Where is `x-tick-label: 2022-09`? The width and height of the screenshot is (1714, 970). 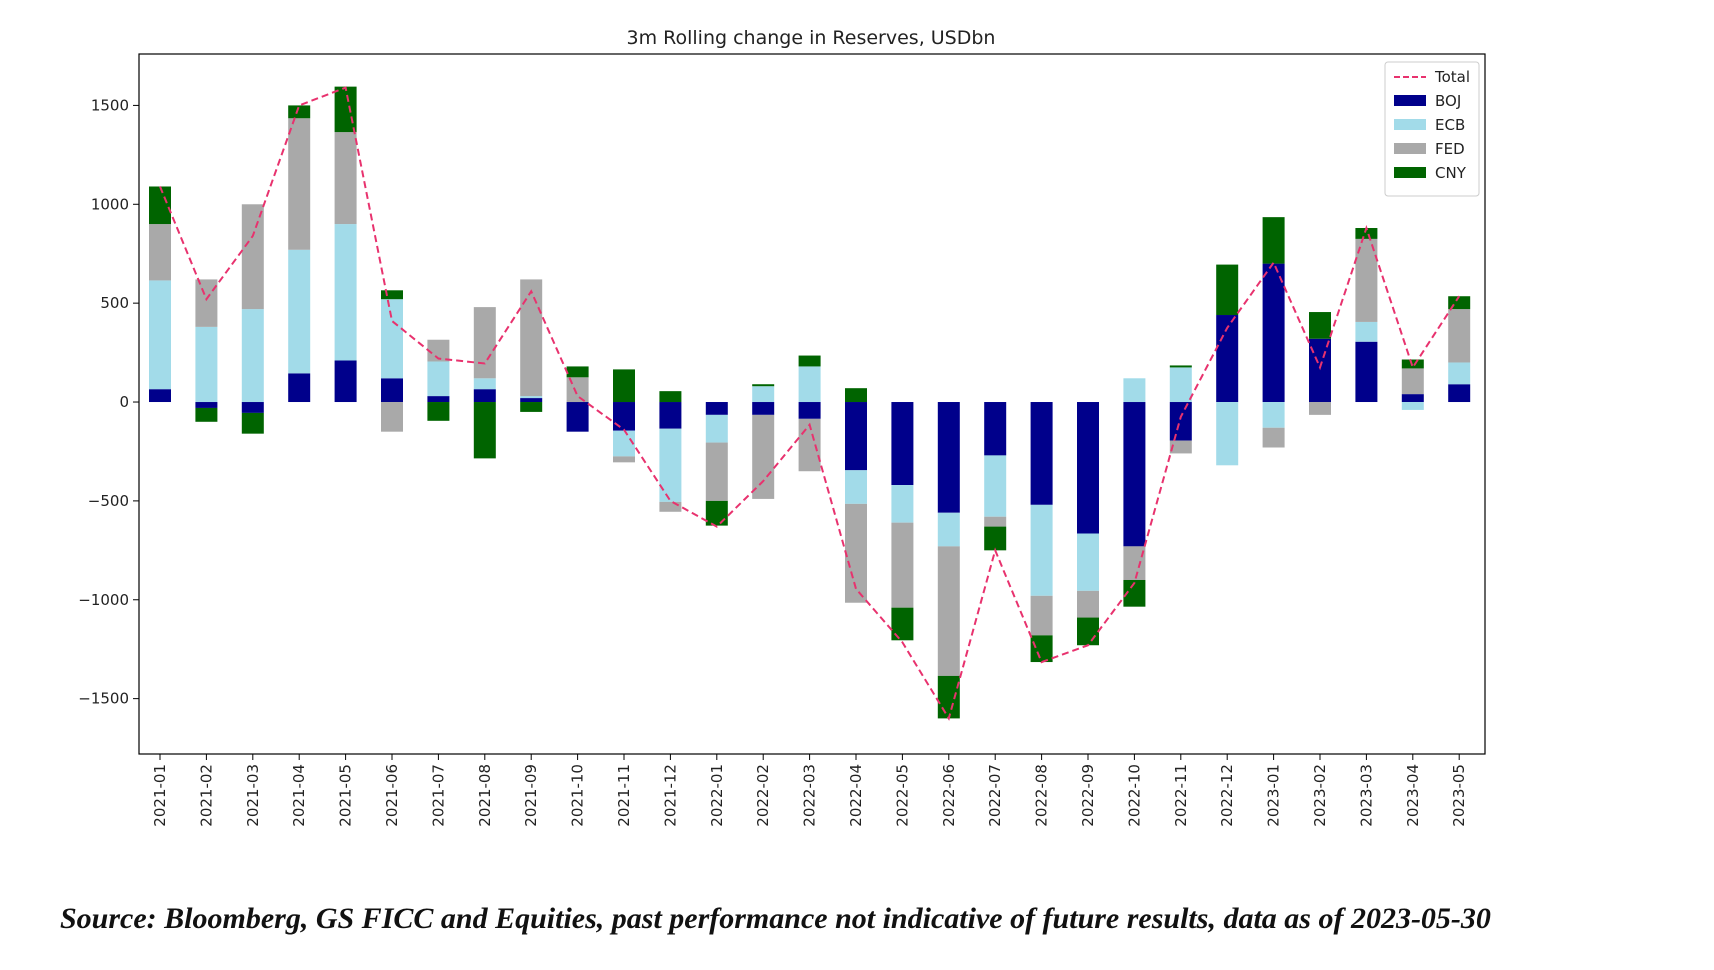
x-tick-label: 2022-09 is located at coordinates (1088, 795).